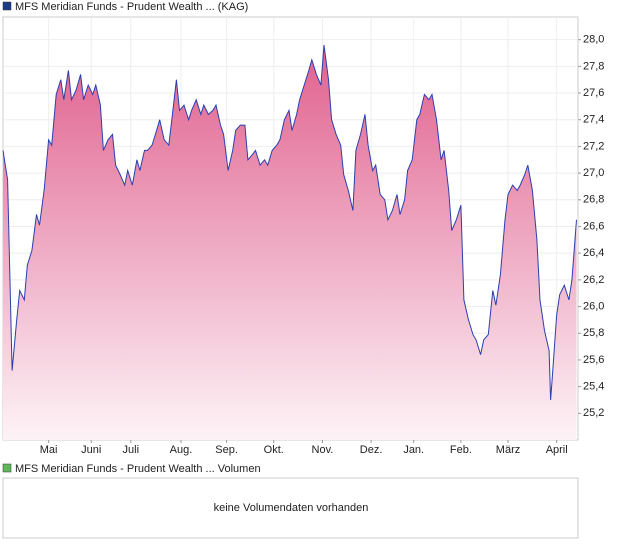 This screenshot has width=620, height=551. I want to click on y-tick-label: 27,8, so click(593, 66).